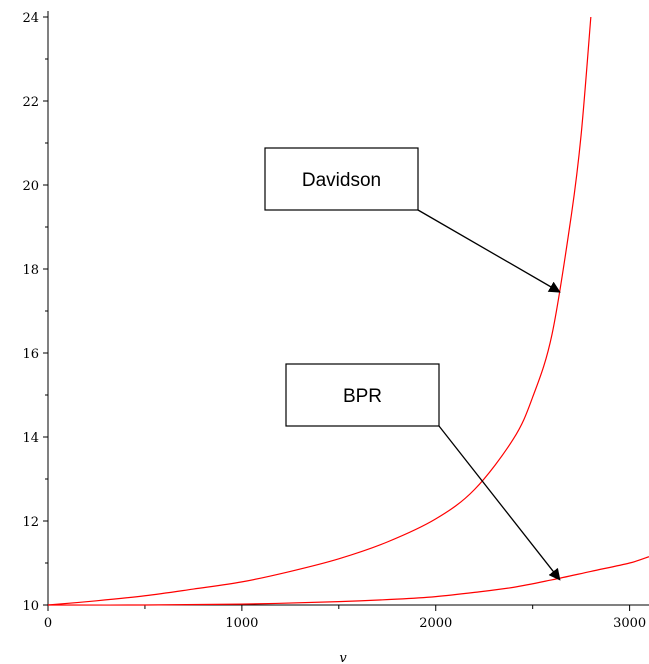 Image resolution: width=649 pixels, height=664 pixels. I want to click on x-tick-label: 3000, so click(629, 623).